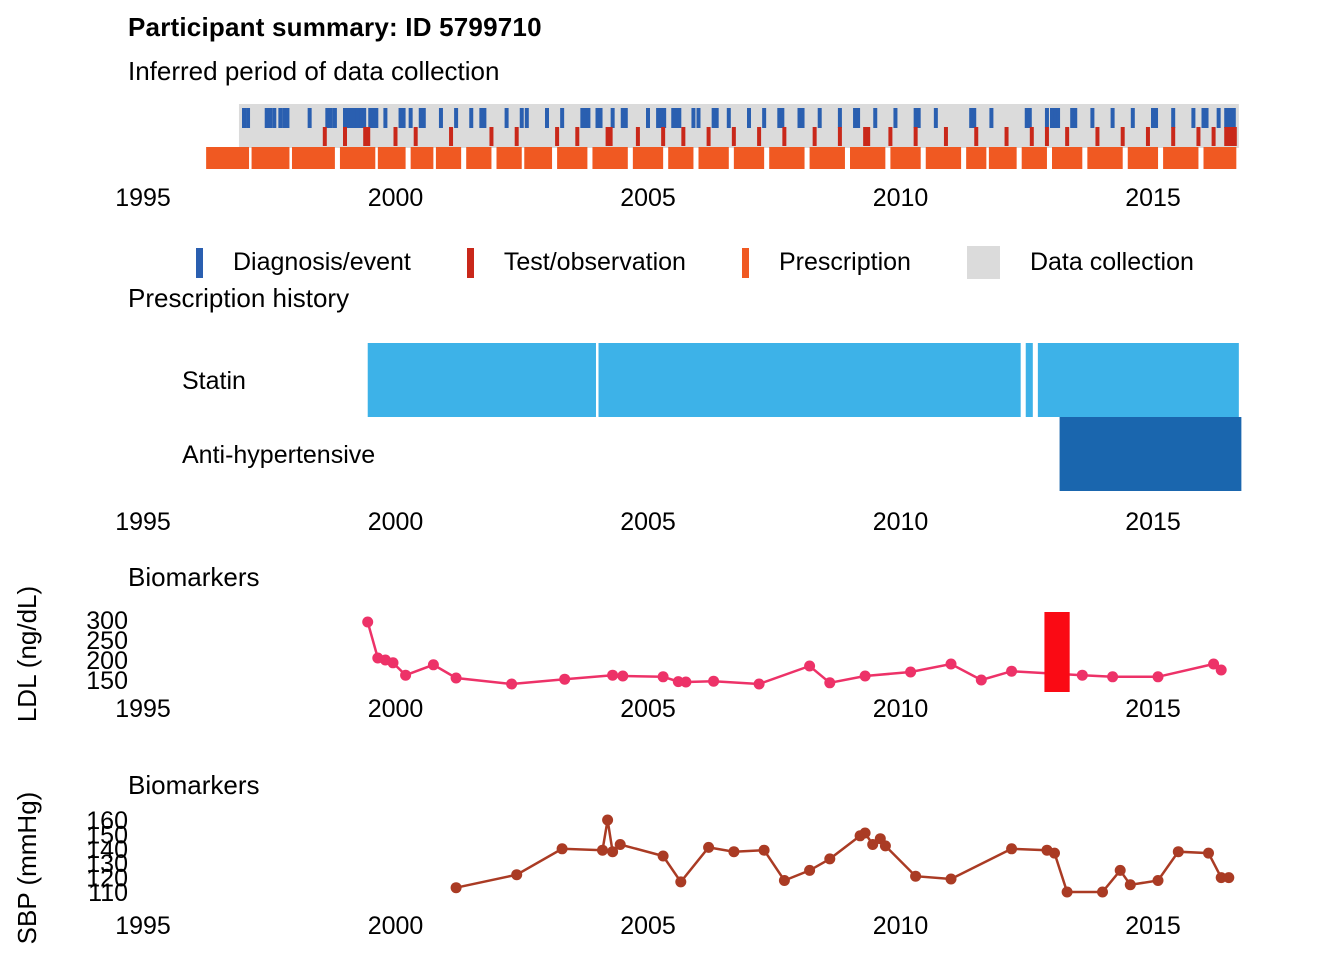 This screenshot has width=1344, height=960. What do you see at coordinates (803, 380) in the screenshot?
I see `statin-bar` at bounding box center [803, 380].